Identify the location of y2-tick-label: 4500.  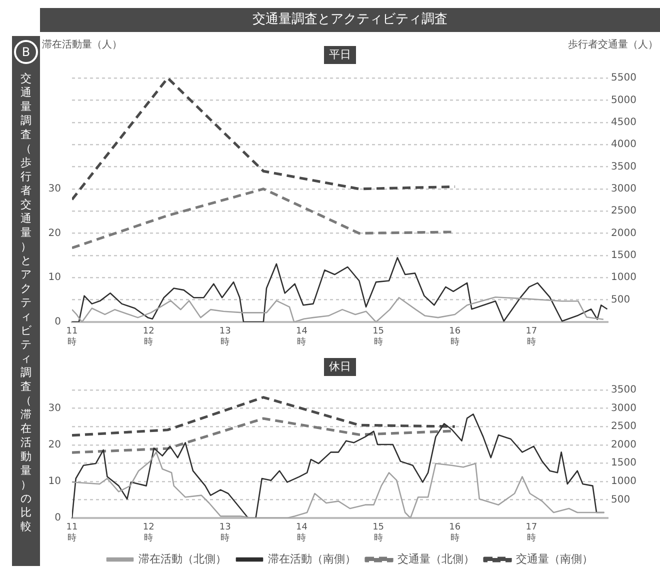
(623, 122).